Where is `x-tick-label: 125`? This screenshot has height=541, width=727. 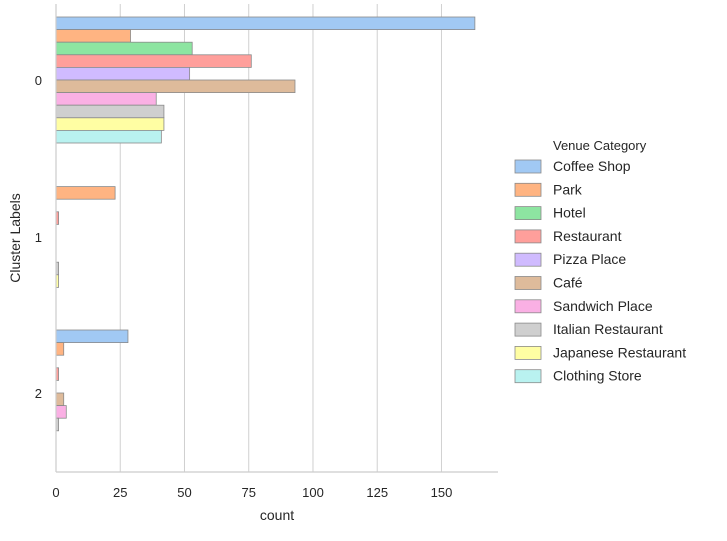
x-tick-label: 125 is located at coordinates (377, 492).